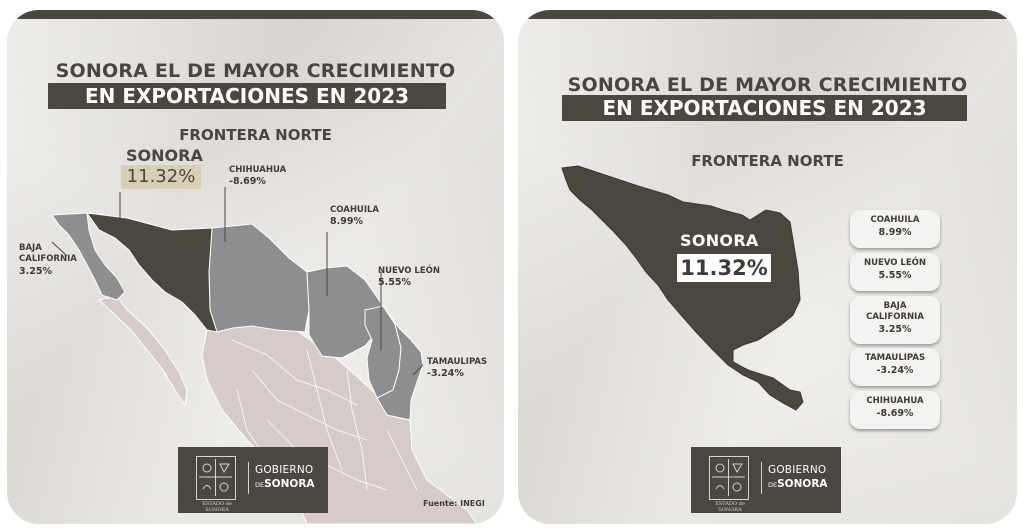  I want to click on source-note: Fuente: INEGI, so click(454, 503).